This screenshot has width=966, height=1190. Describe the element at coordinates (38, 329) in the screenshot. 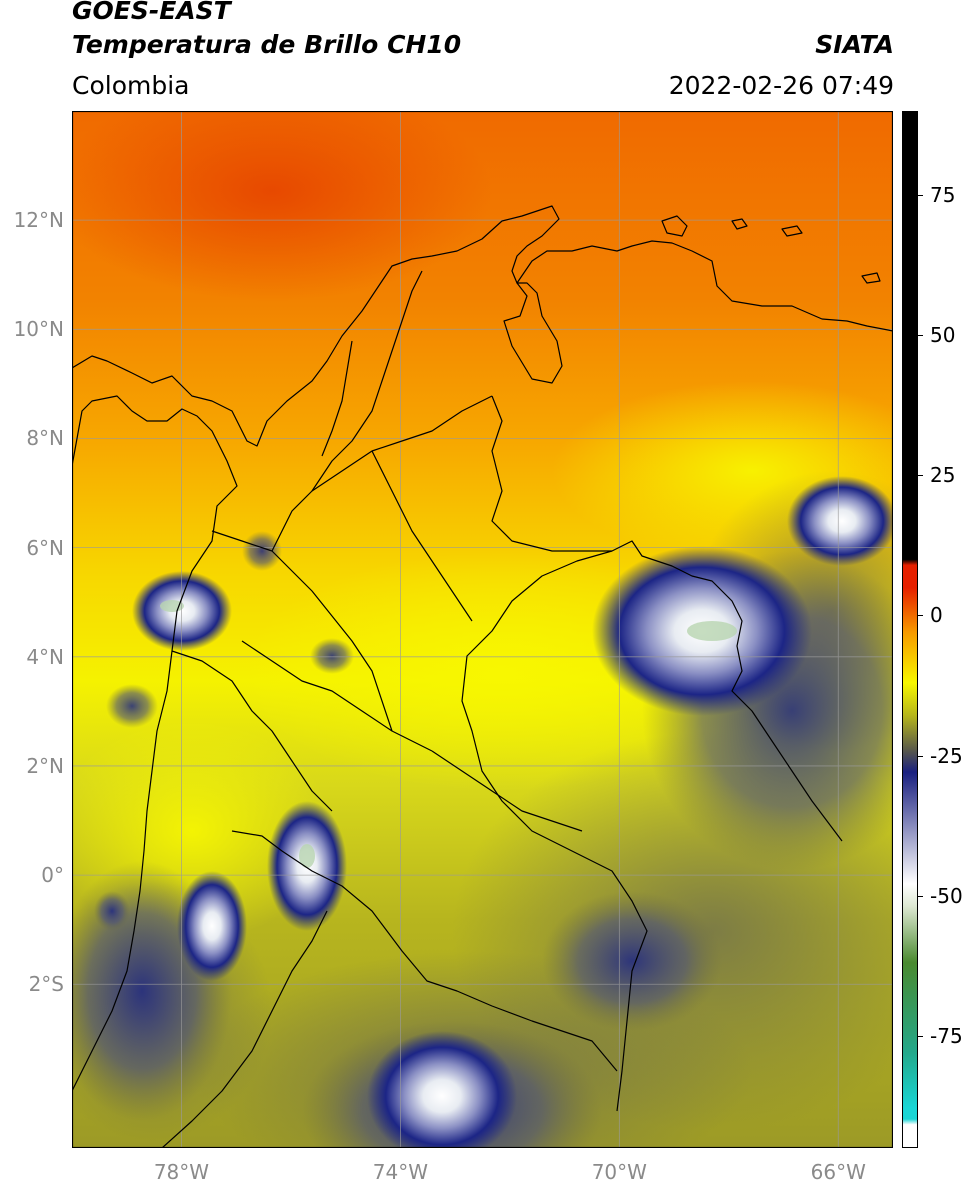

I see `lat-tick-label: 10°N` at that location.